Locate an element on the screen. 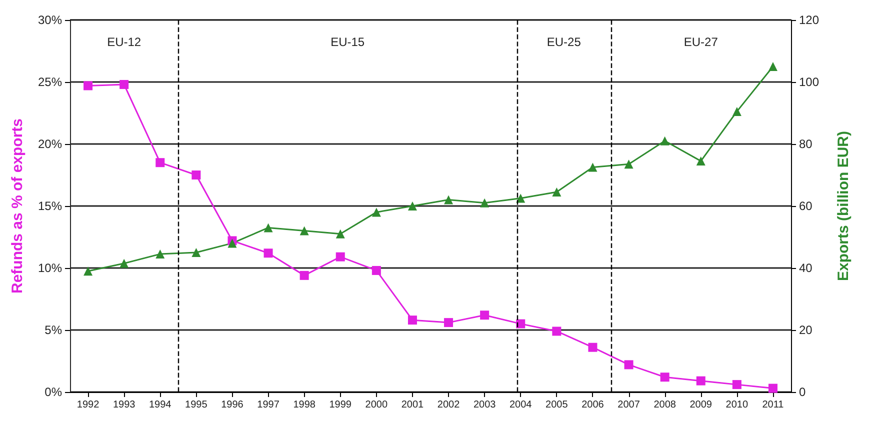  y-tick-label: 15% is located at coordinates (50, 206).